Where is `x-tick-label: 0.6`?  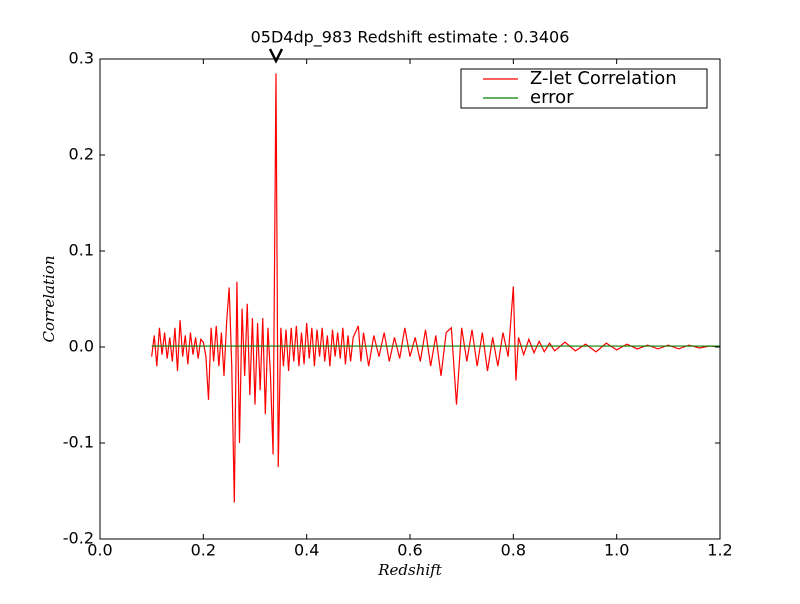 x-tick-label: 0.6 is located at coordinates (409, 550).